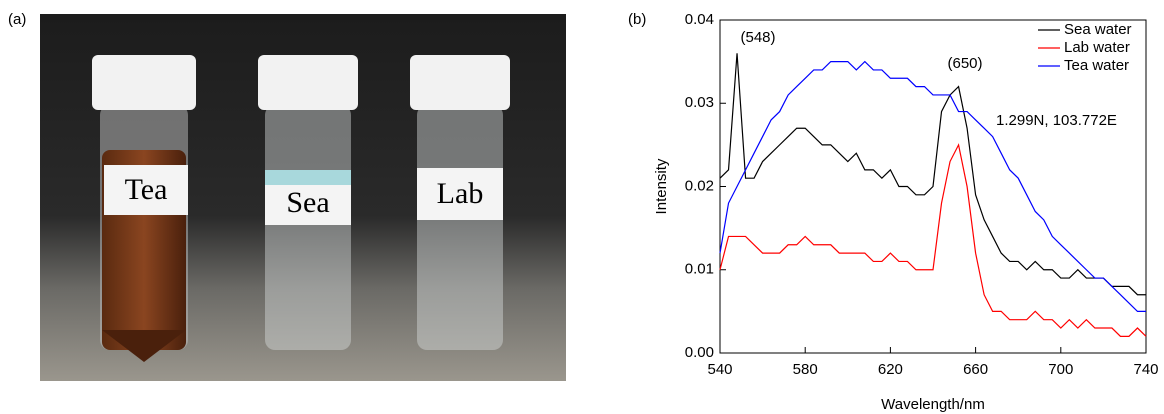  I want to click on tube-label: Sea, so click(307, 202).